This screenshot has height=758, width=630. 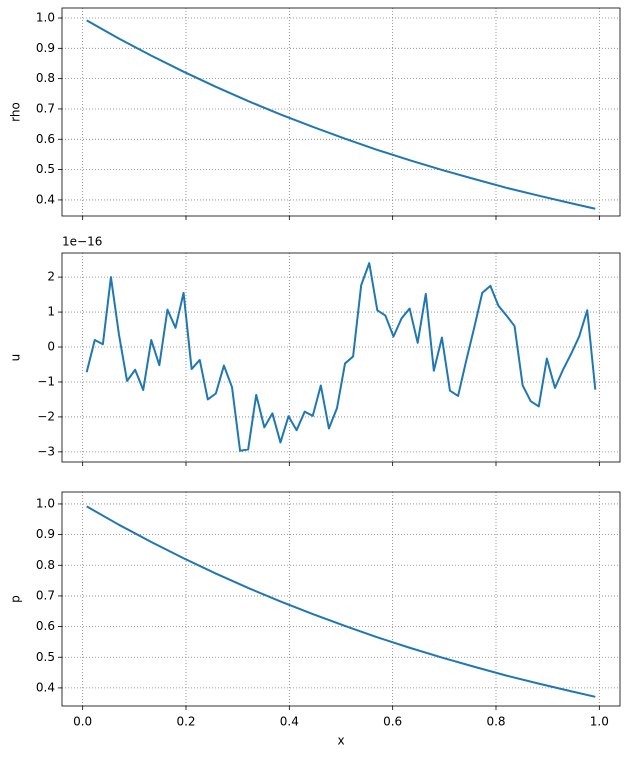 I want to click on y-axis-label: p, so click(x=16, y=599).